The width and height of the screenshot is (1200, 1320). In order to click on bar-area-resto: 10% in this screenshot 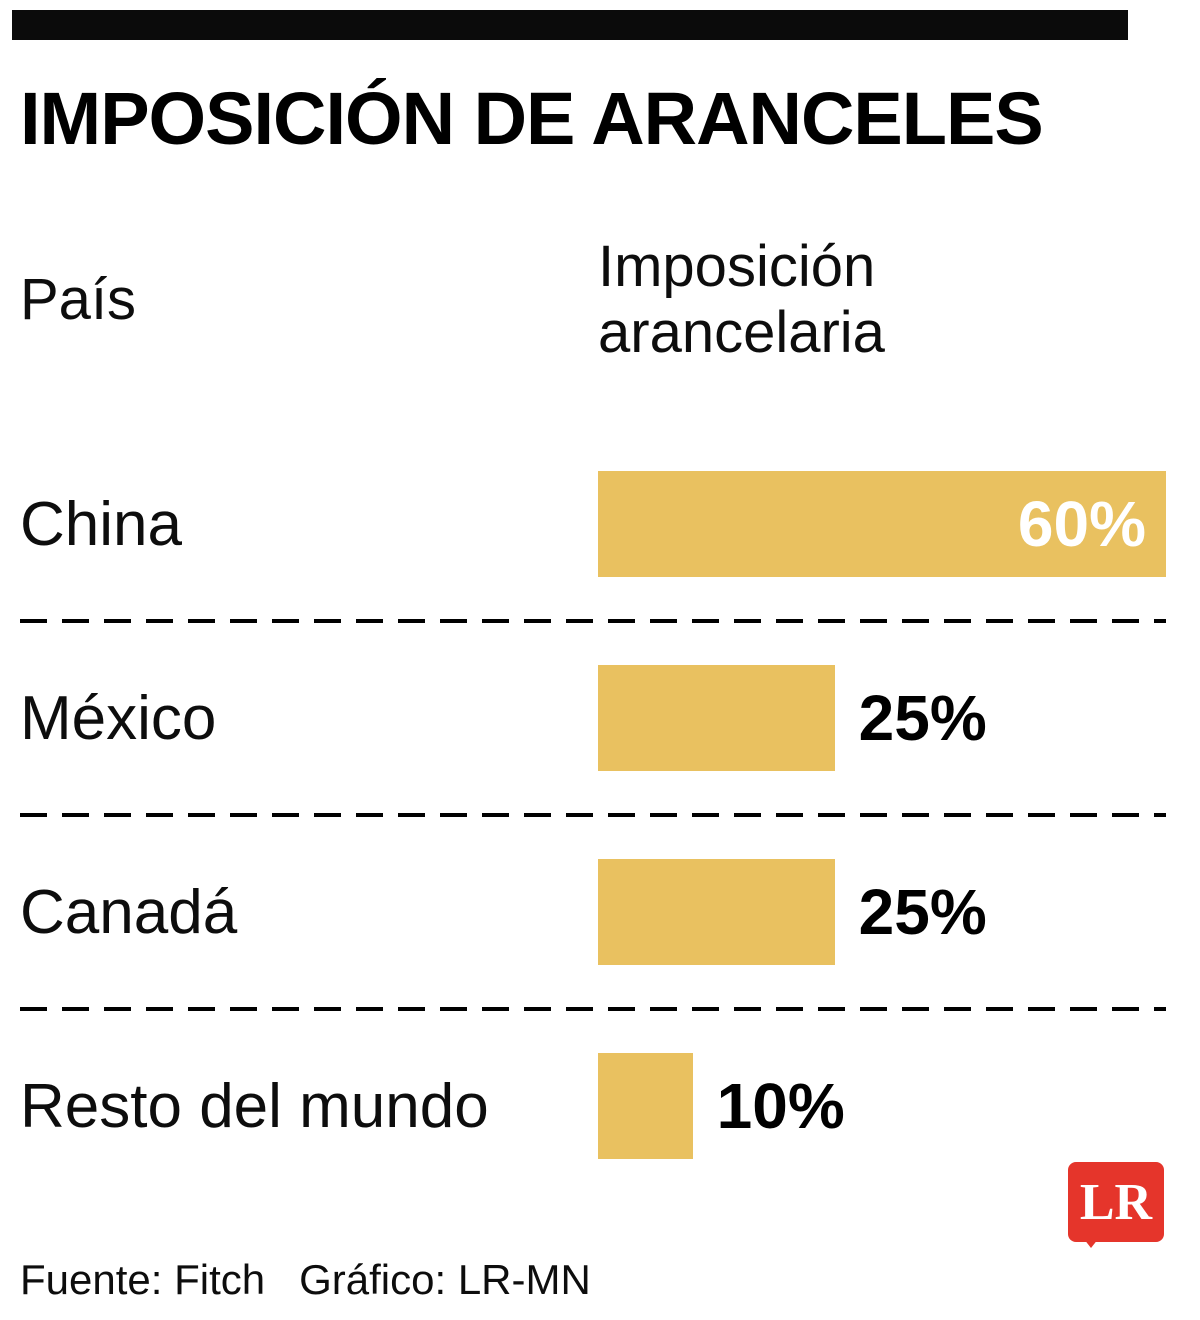, I will do `click(882, 1106)`.